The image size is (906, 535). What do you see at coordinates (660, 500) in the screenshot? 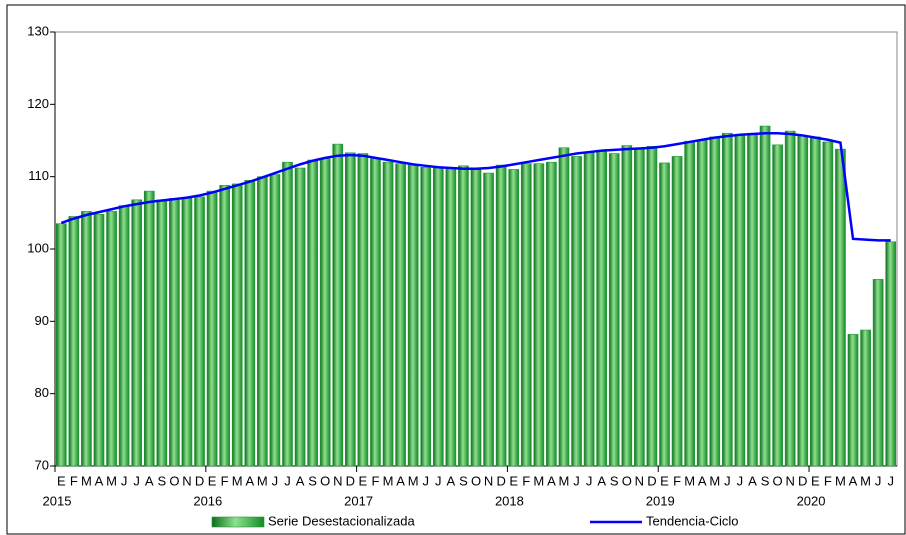
I see `x-year-label: 2019` at bounding box center [660, 500].